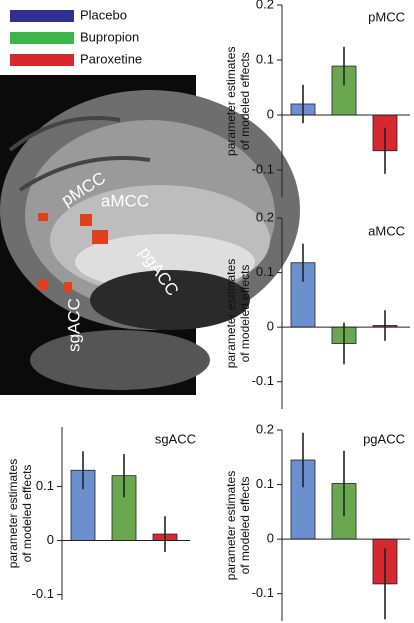 The height and width of the screenshot is (623, 414). What do you see at coordinates (175, 438) in the screenshot?
I see `chart-title: sgACC` at bounding box center [175, 438].